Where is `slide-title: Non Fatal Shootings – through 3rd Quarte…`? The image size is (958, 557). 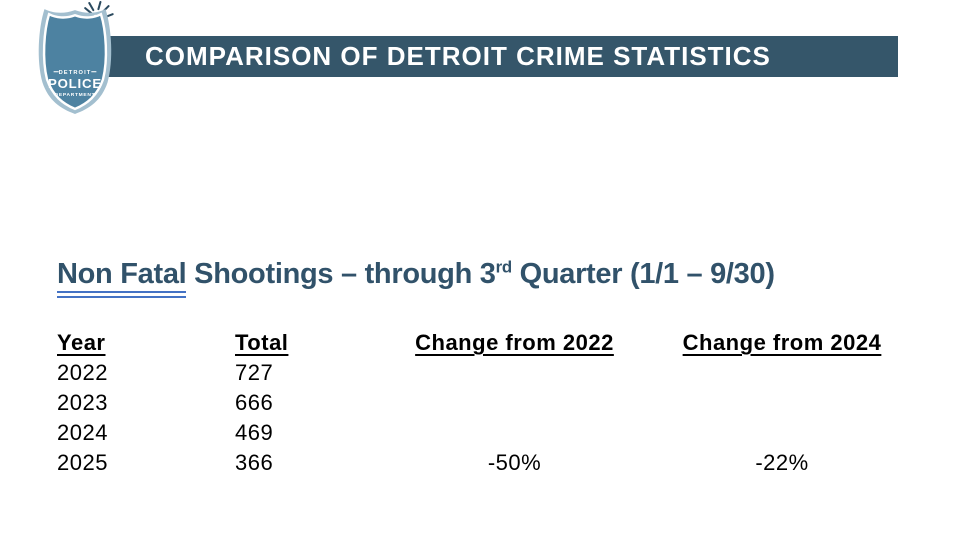 slide-title: Non Fatal Shootings – through 3rd Quarte… is located at coordinates (416, 276).